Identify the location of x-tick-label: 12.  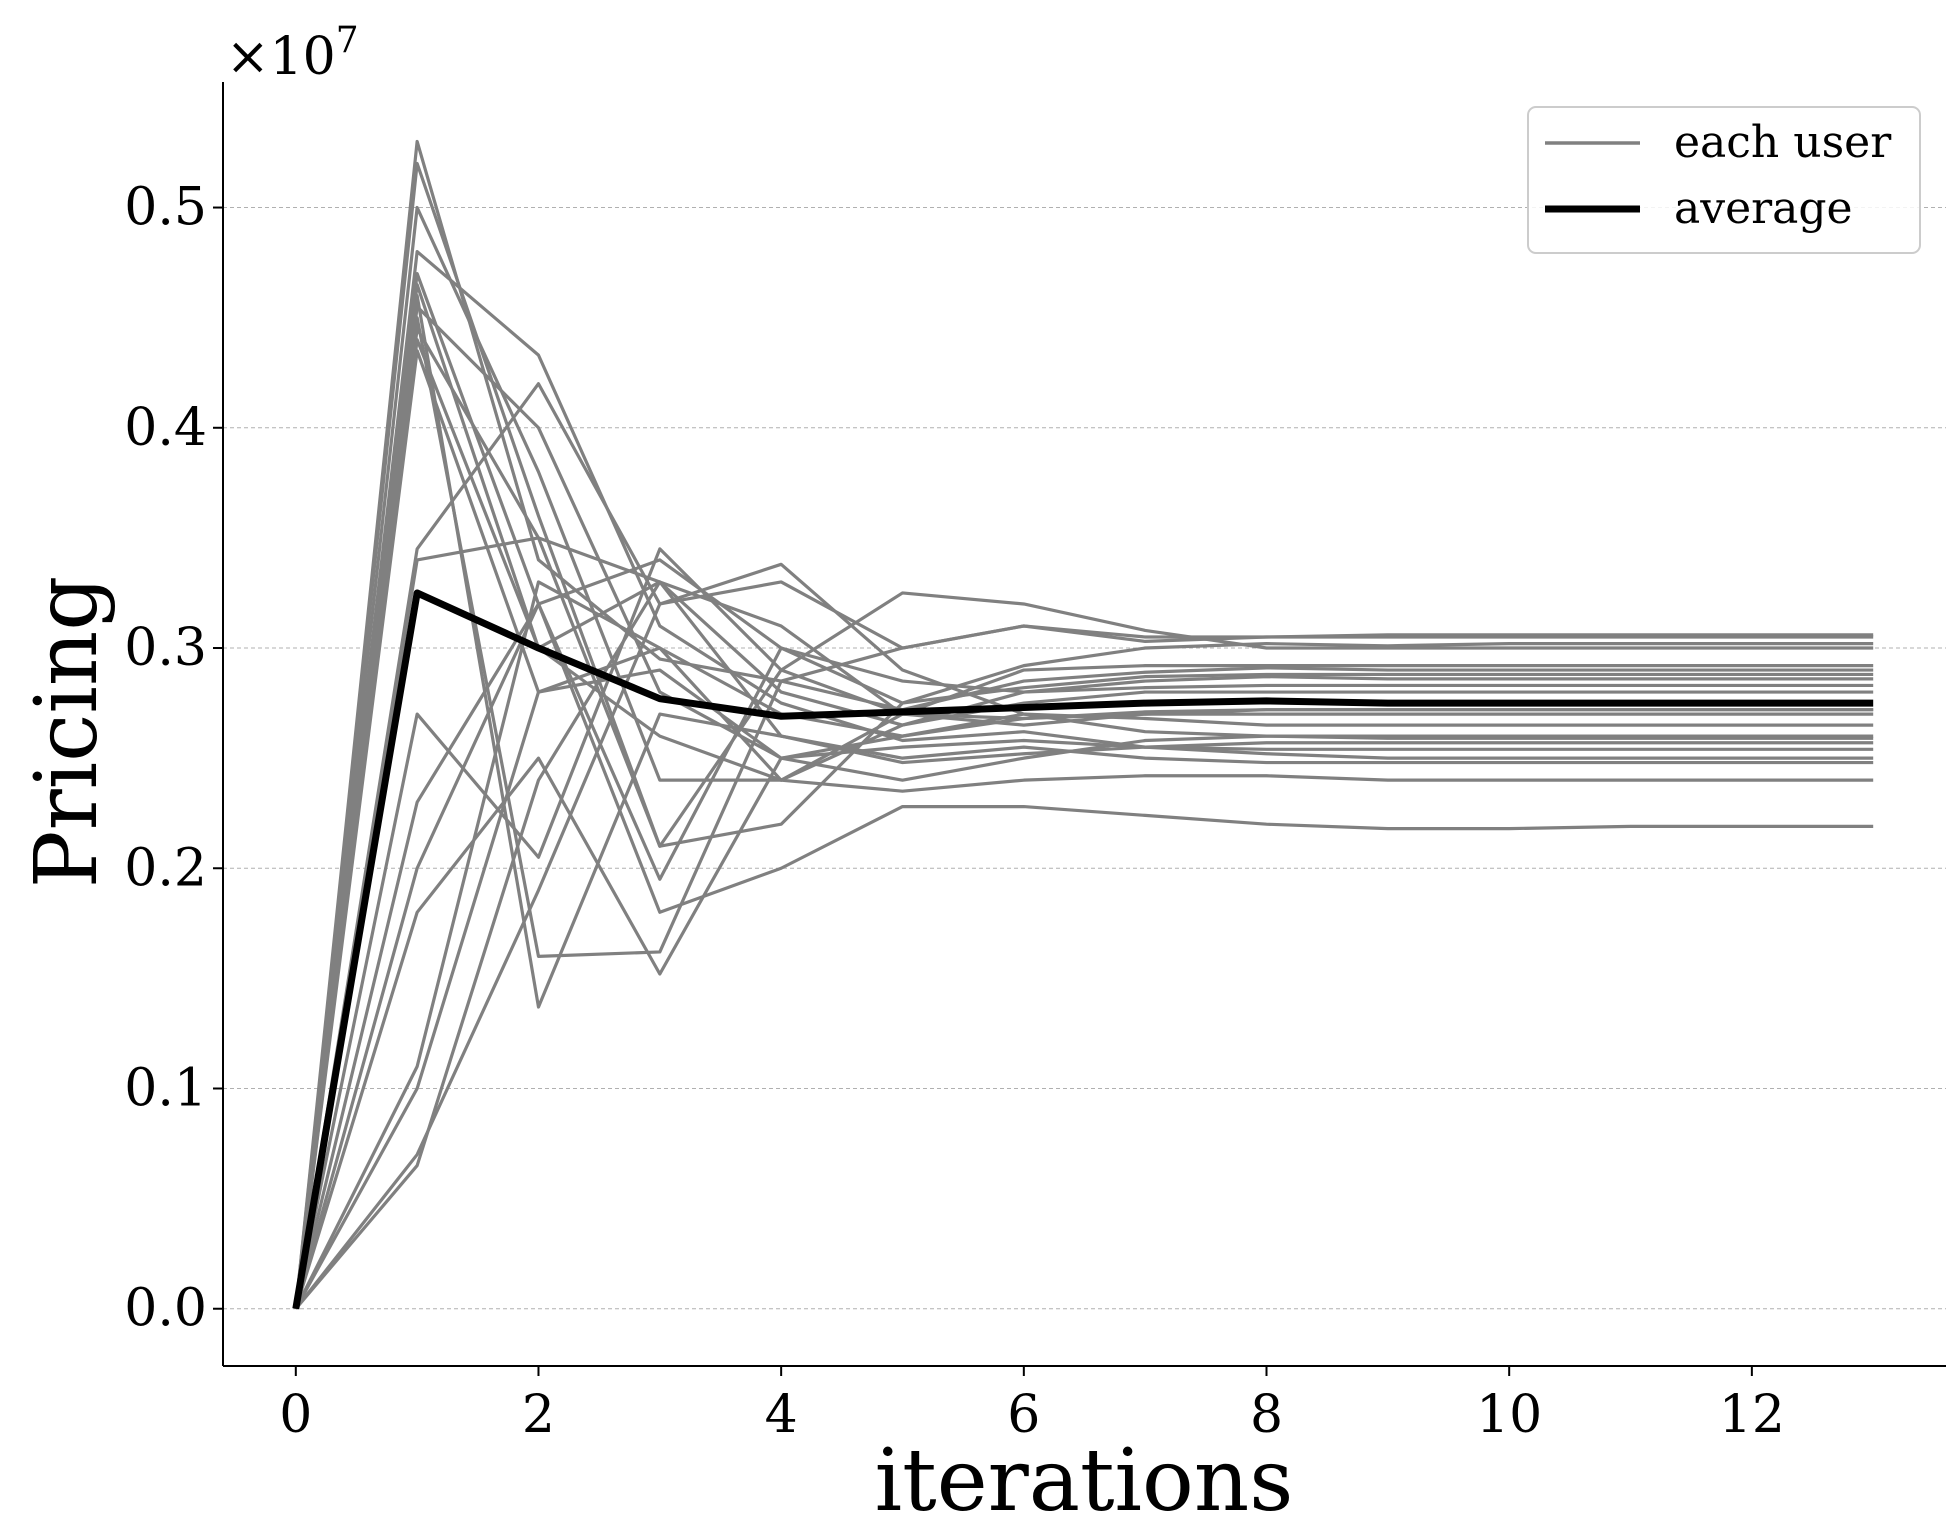
(1752, 1415).